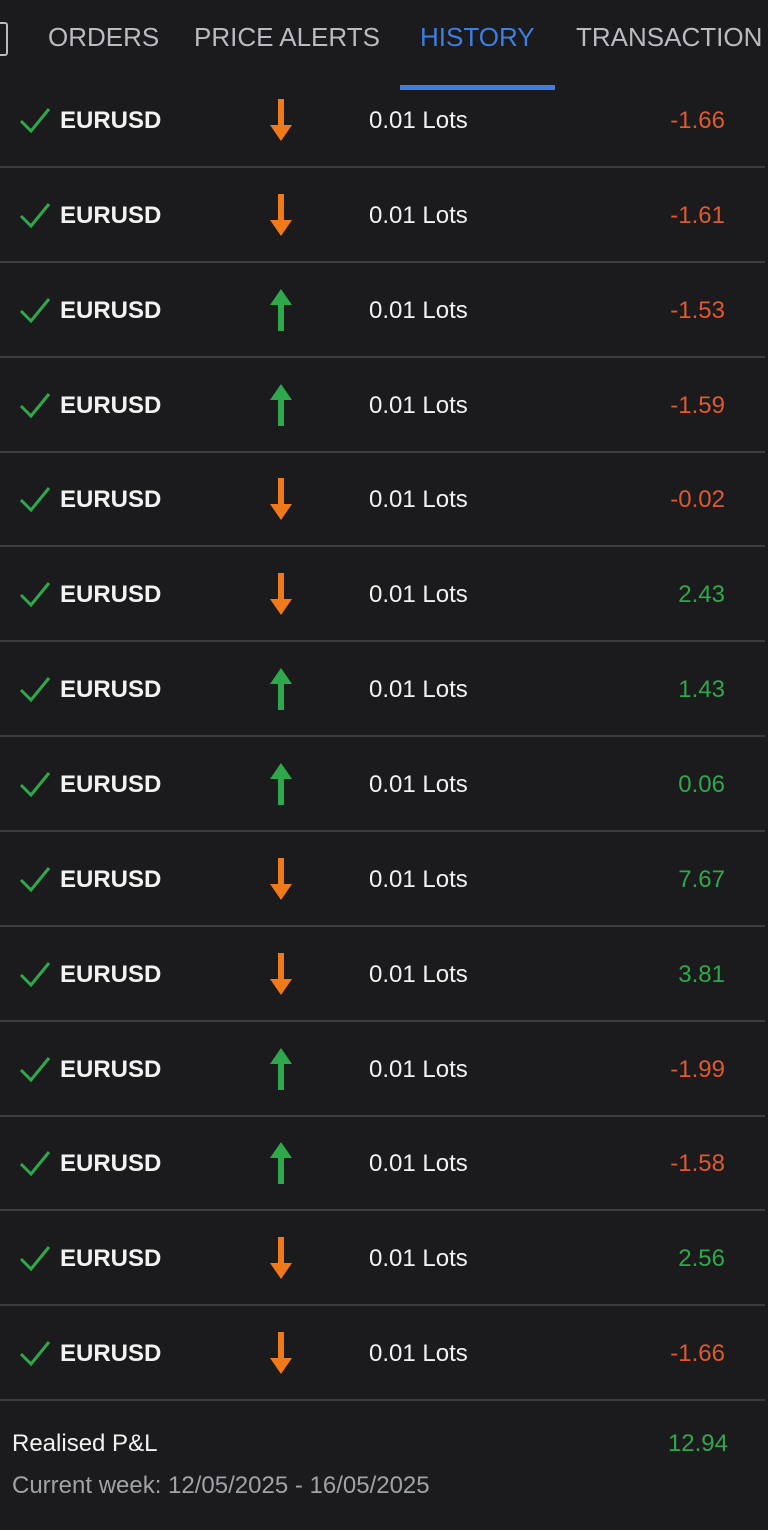  What do you see at coordinates (701, 1259) in the screenshot?
I see `profit-loss: 2.56` at bounding box center [701, 1259].